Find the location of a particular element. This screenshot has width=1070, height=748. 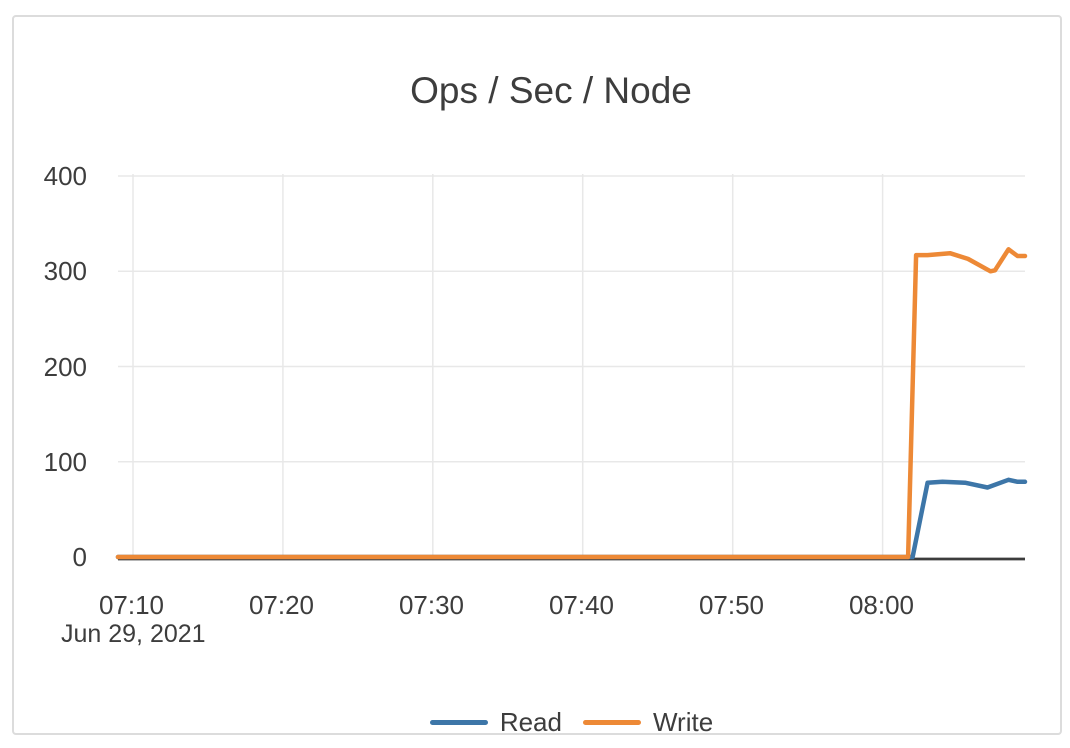

x-axis-tick-label: 08:00 is located at coordinates (881, 605).